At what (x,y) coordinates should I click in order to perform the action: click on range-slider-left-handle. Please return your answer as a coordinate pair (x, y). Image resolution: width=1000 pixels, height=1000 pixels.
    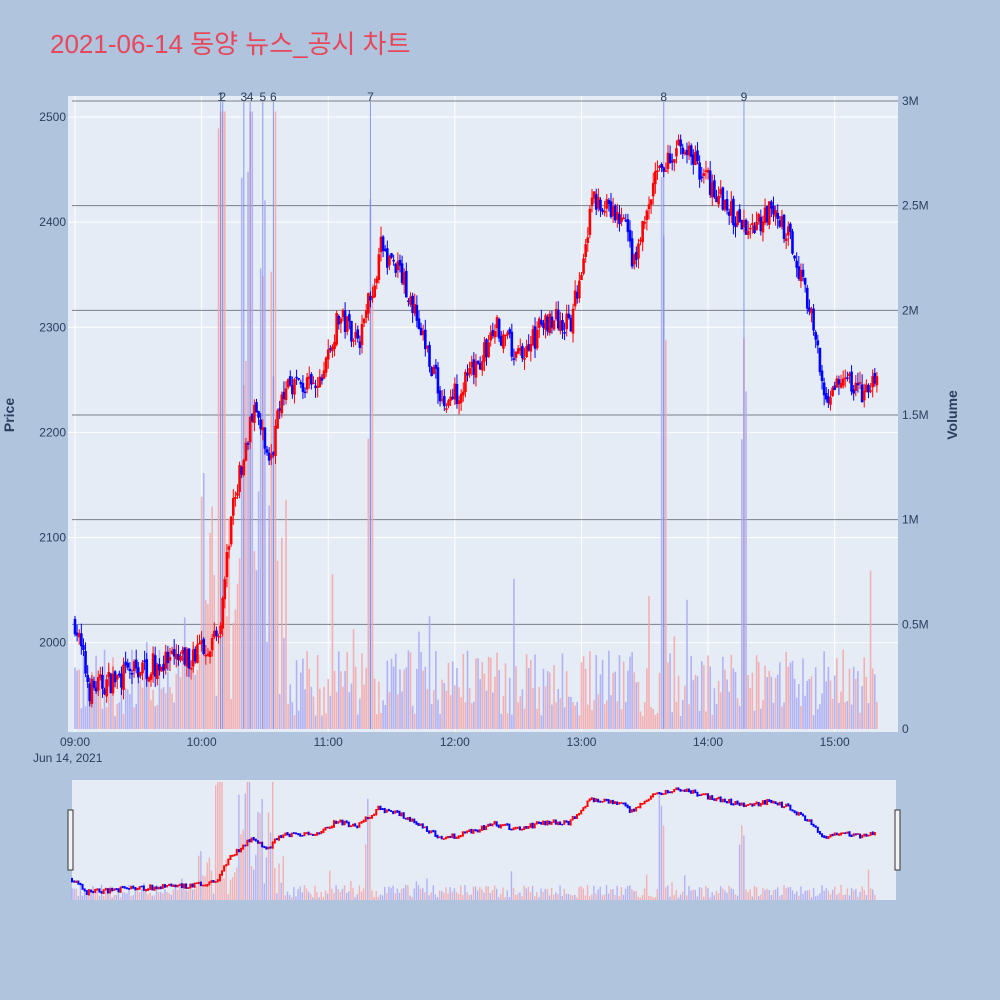
    Looking at the image, I should click on (70, 840).